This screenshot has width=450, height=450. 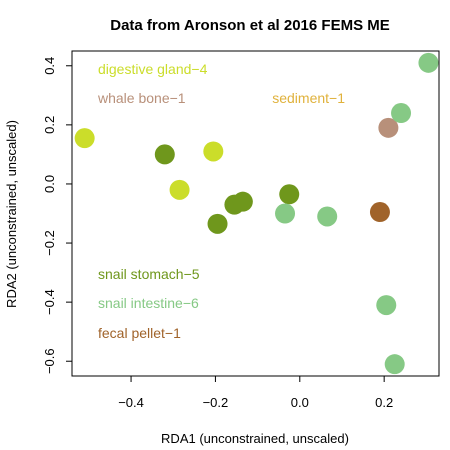 What do you see at coordinates (11, 214) in the screenshot?
I see `y-axis-label: RDA2 (unconstrained, unscaled)` at bounding box center [11, 214].